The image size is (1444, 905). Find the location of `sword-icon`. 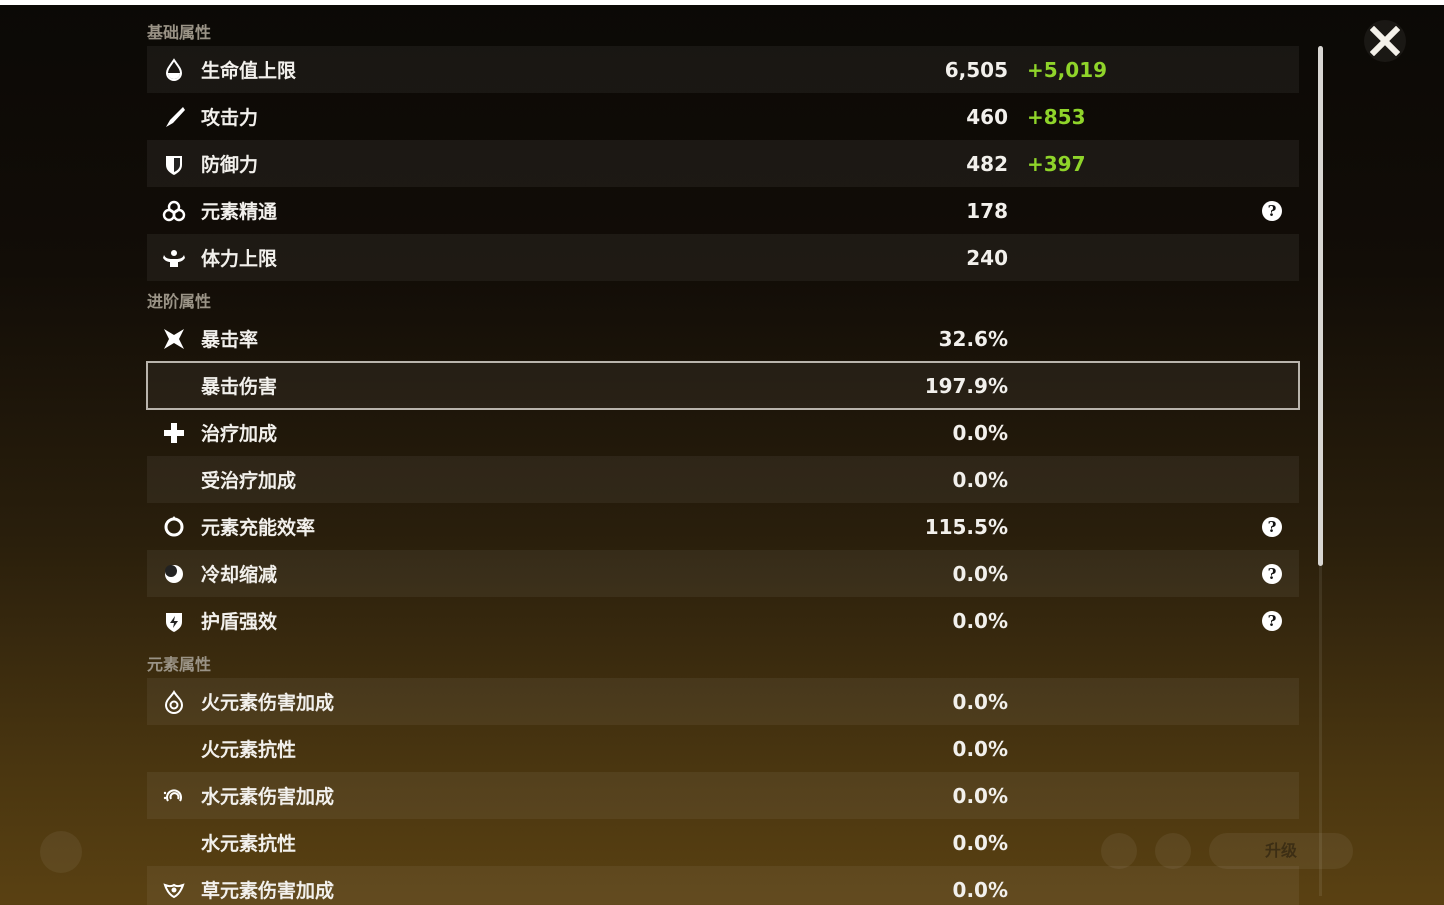

sword-icon is located at coordinates (174, 117).